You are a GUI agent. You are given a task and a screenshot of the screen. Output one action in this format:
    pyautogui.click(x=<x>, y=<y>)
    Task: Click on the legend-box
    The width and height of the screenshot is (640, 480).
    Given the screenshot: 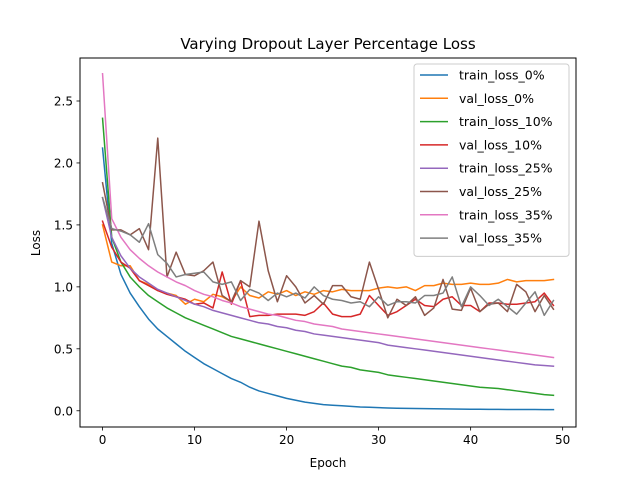 What is the action you would take?
    pyautogui.click(x=491, y=160)
    